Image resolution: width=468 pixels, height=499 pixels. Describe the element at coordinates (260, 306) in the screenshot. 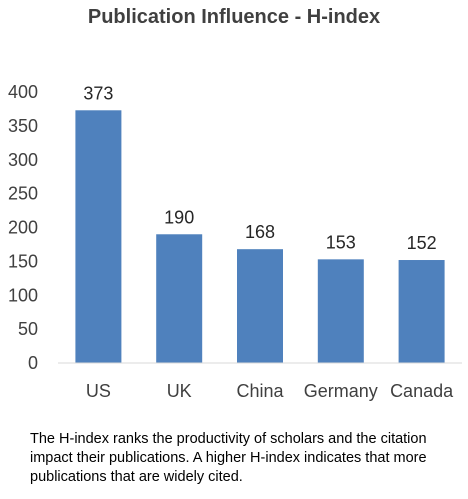

I see `bar-china` at that location.